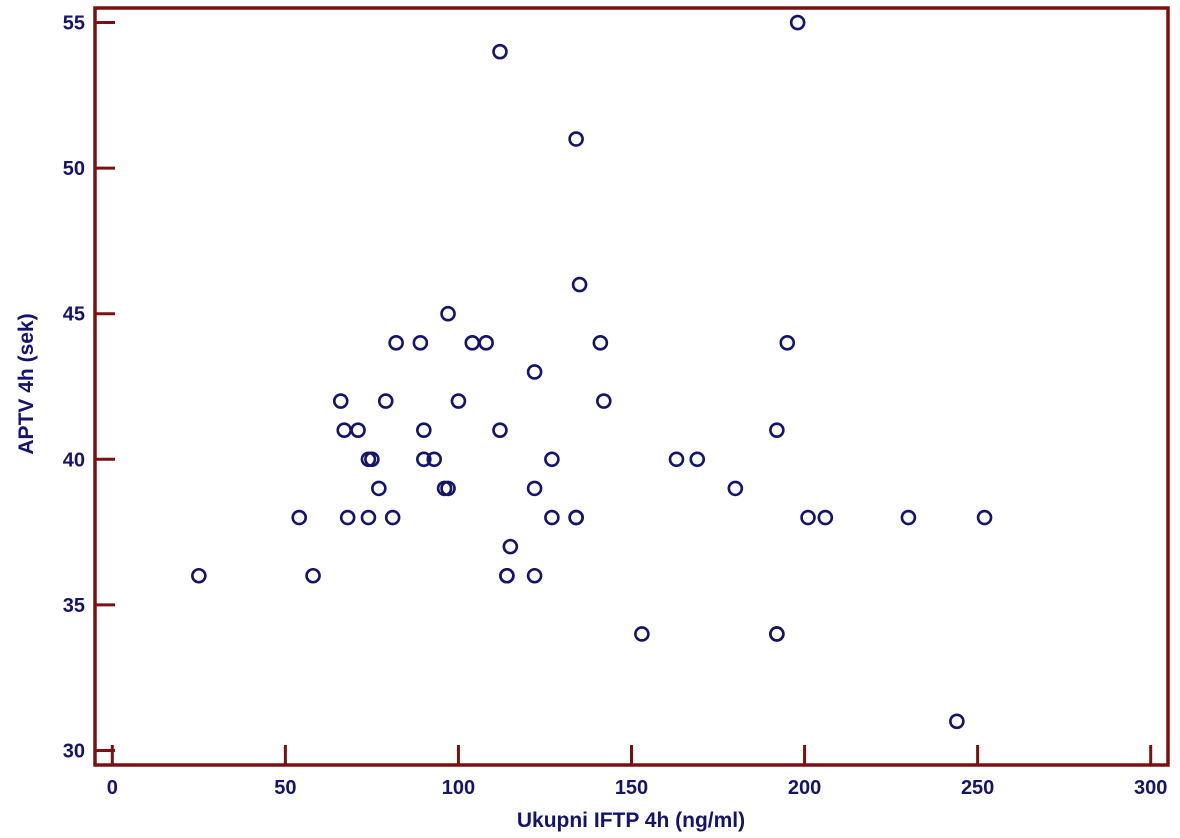 Image resolution: width=1180 pixels, height=838 pixels. I want to click on x-axis-ticks: 0 50 100 150 200 250 300, so click(637, 772).